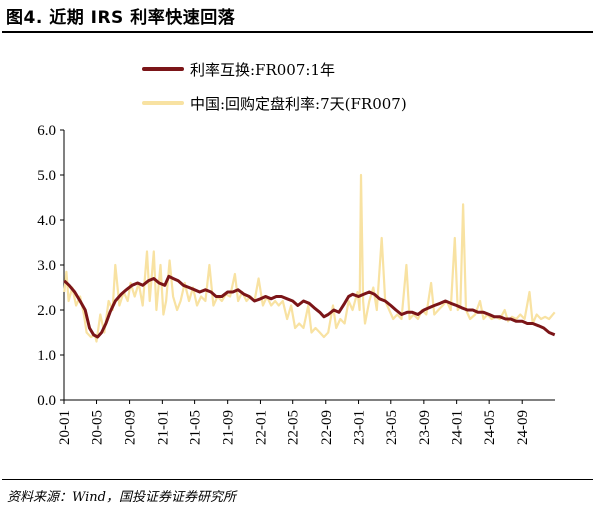 The image size is (595, 511). What do you see at coordinates (46, 311) in the screenshot?
I see `y-tick-label: 2.0` at bounding box center [46, 311].